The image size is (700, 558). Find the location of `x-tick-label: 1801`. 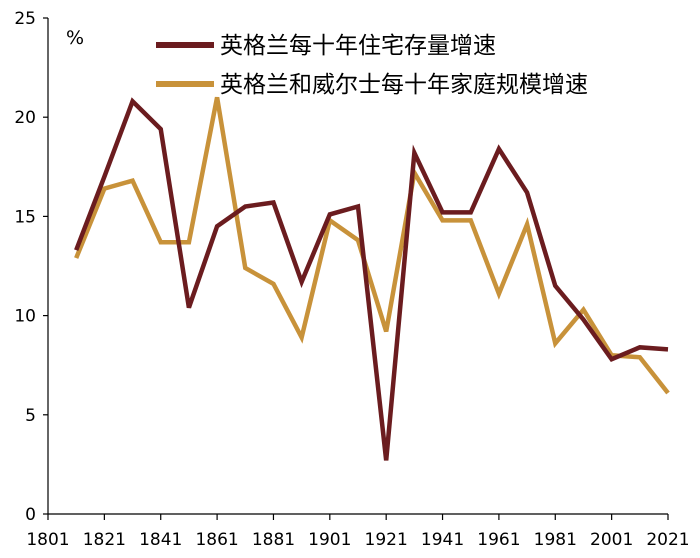

x-tick-label: 1801 is located at coordinates (47, 540).